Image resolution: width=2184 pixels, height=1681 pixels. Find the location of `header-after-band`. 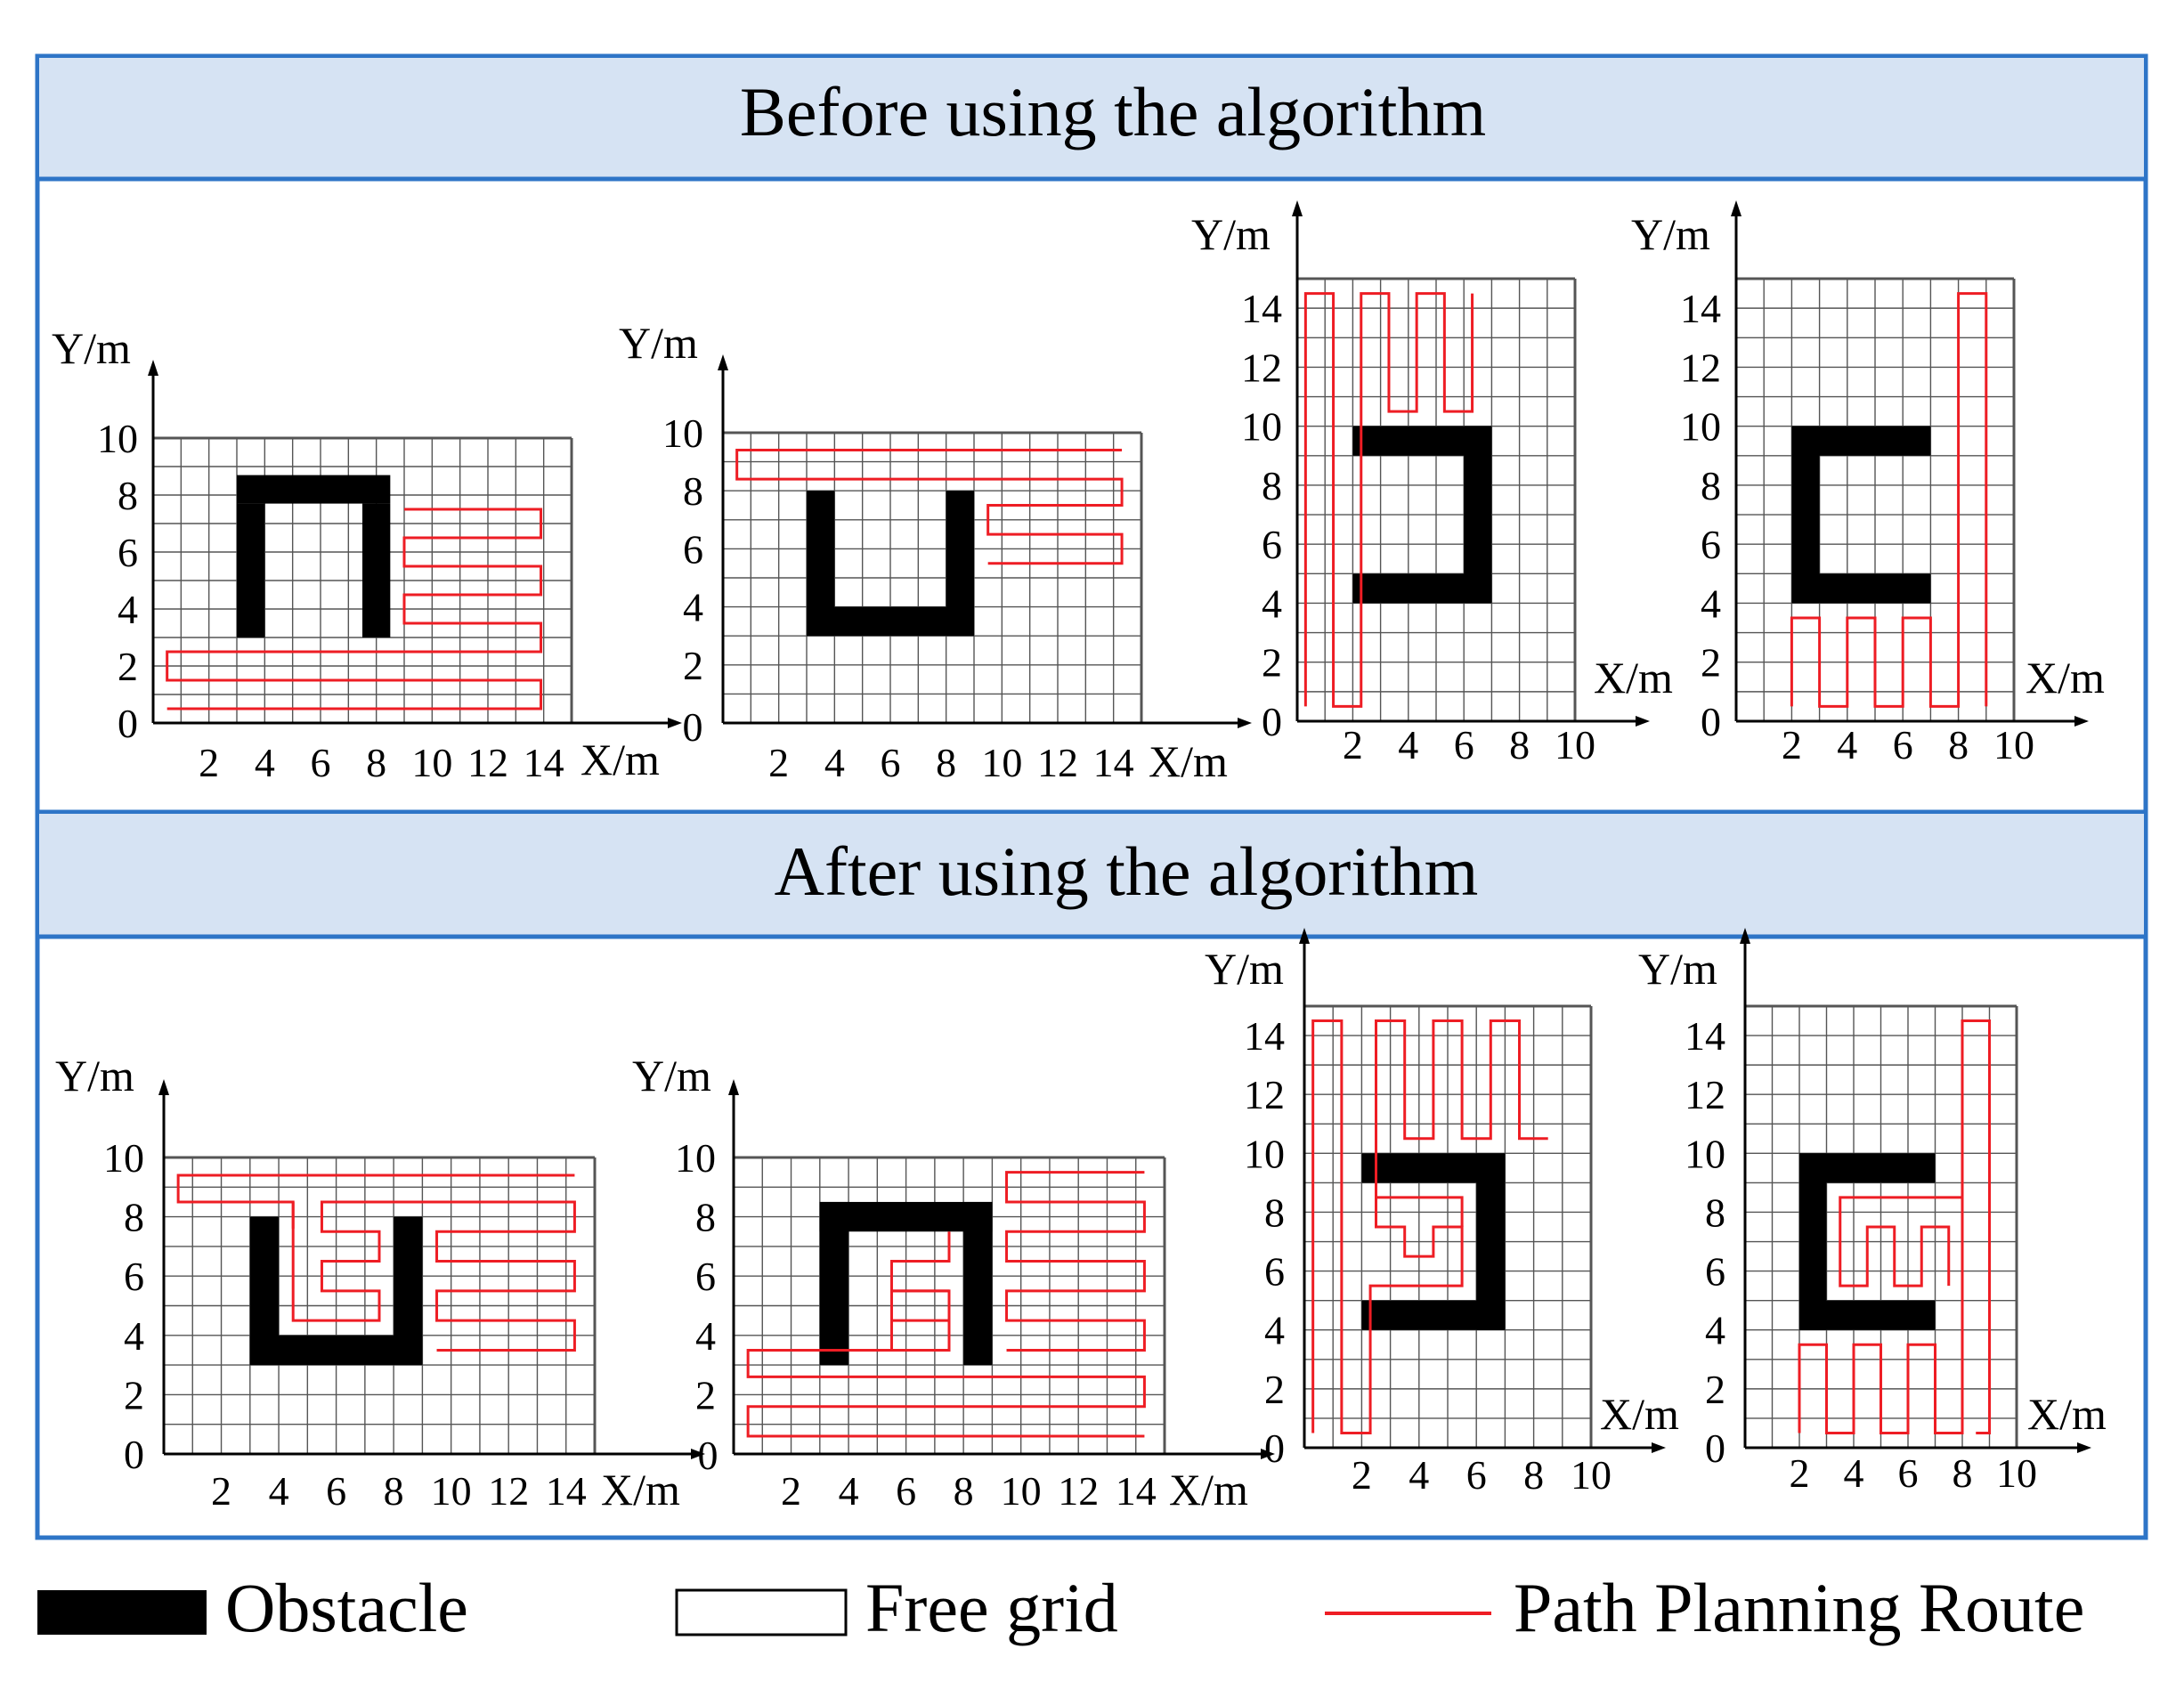

header-after-band is located at coordinates (1091, 875).